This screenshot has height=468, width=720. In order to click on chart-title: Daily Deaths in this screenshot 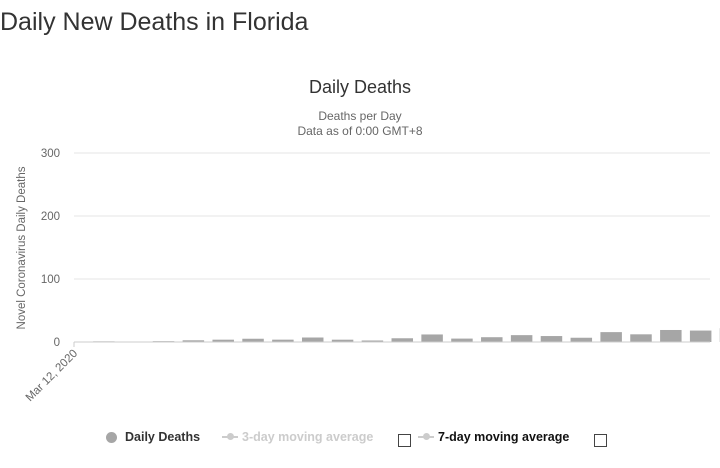, I will do `click(360, 87)`.